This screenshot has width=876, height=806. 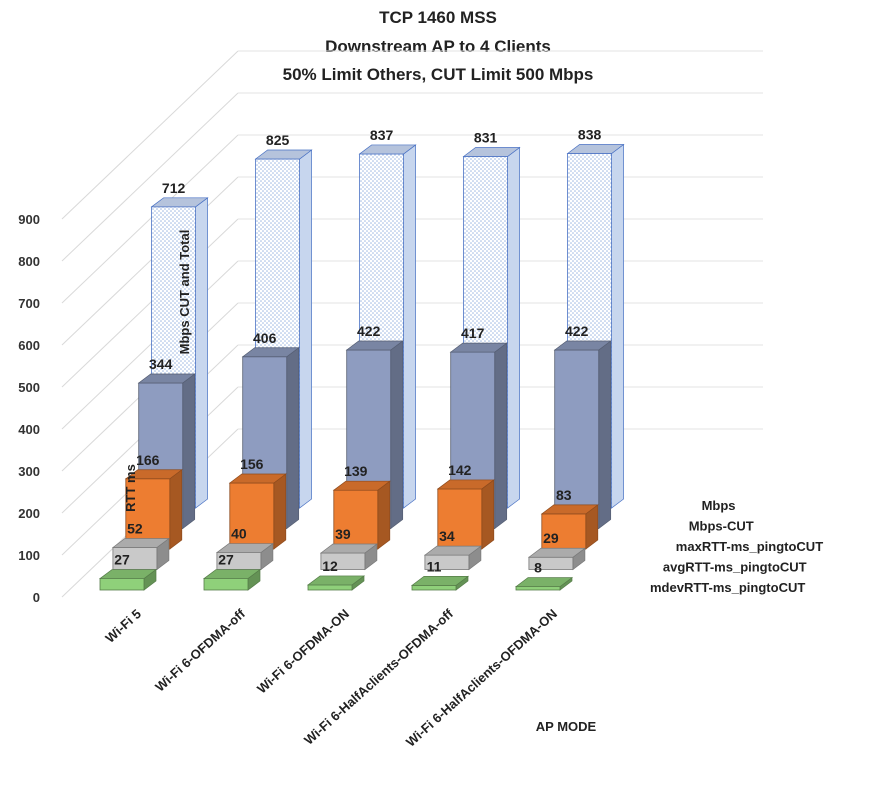 What do you see at coordinates (148, 460) in the screenshot?
I see `data-label: 166` at bounding box center [148, 460].